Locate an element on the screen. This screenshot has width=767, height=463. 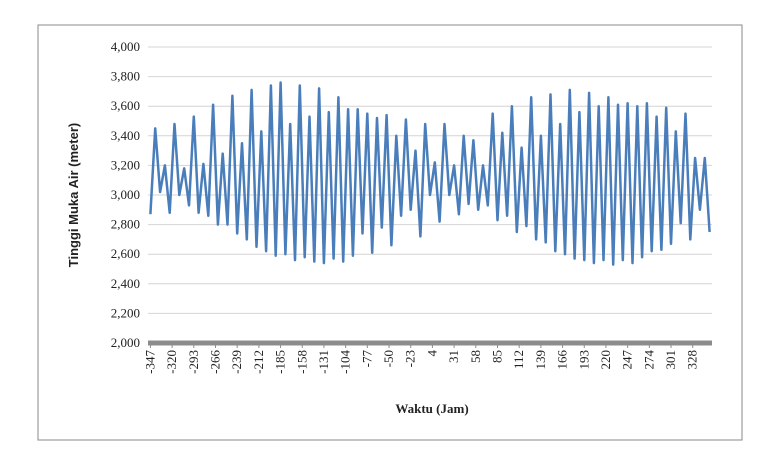
x-tick-label: -239 is located at coordinates (236, 362).